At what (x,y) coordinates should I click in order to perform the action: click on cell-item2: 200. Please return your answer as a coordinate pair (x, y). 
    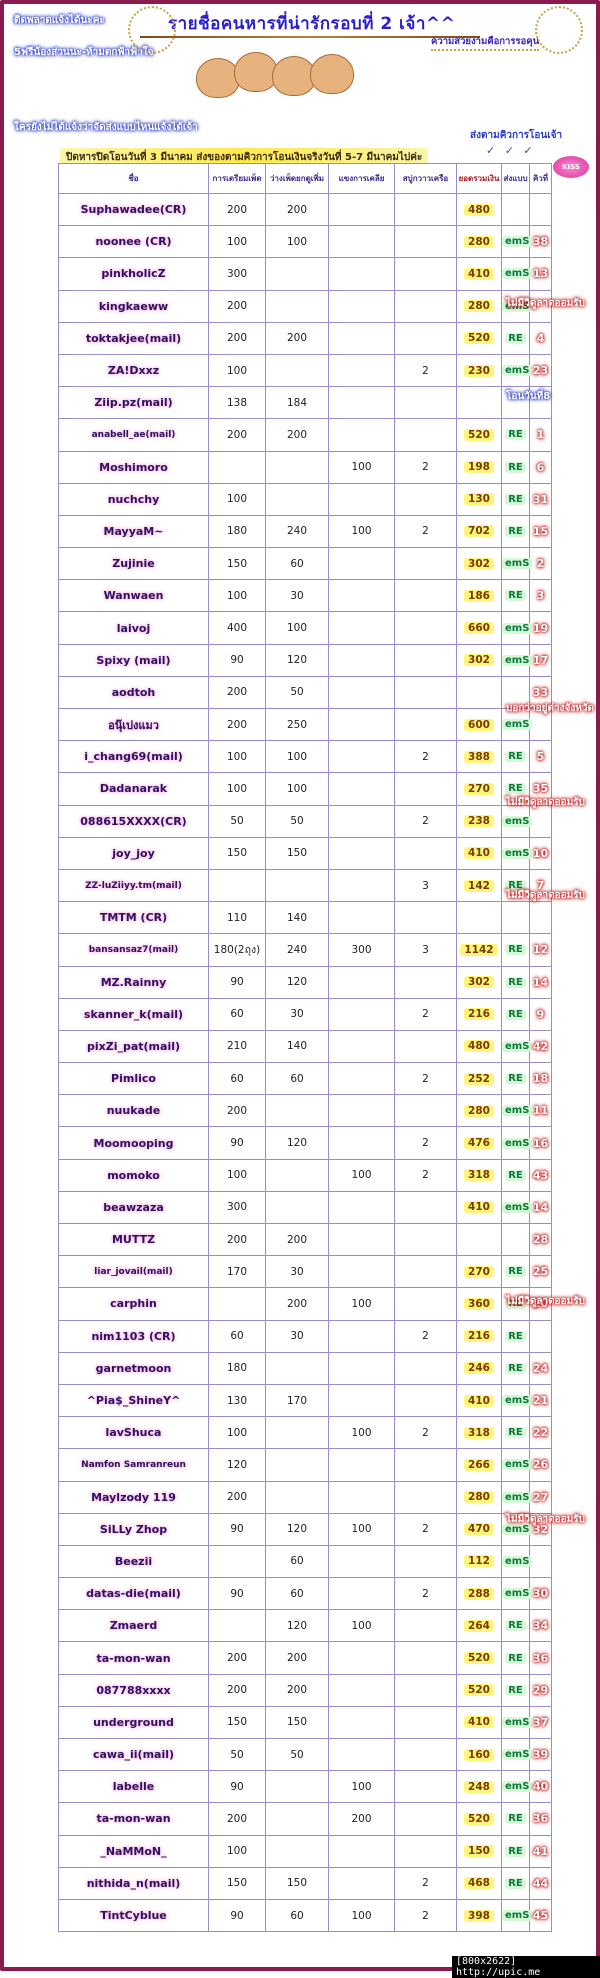
    Looking at the image, I should click on (297, 209).